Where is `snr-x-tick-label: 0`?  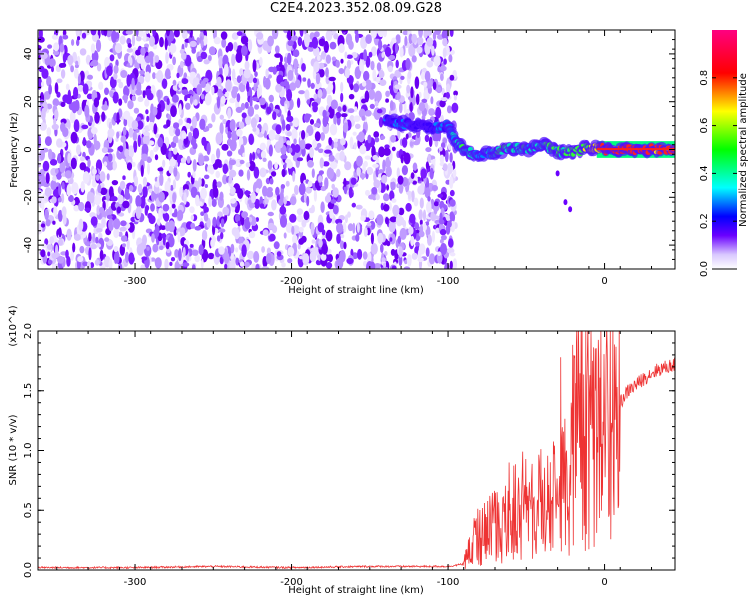 snr-x-tick-label: 0 is located at coordinates (604, 582).